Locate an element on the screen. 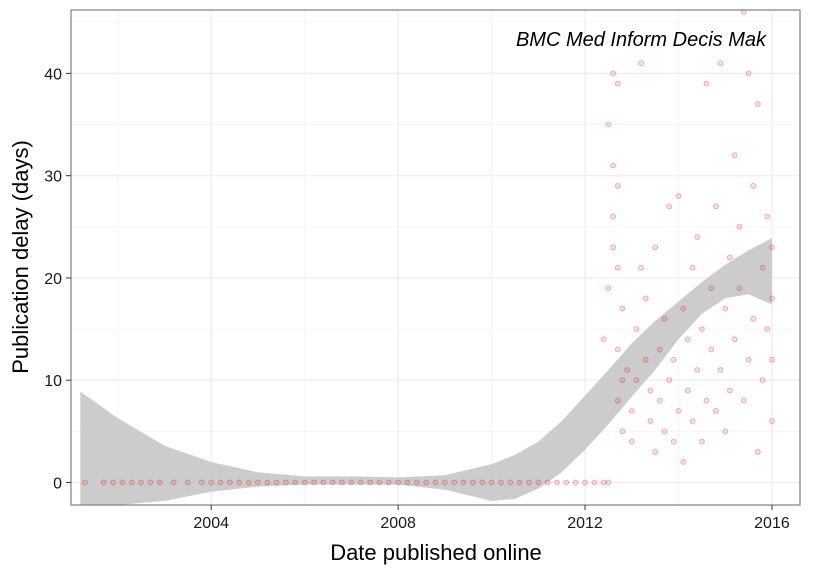 The width and height of the screenshot is (825, 570). y-axis-title: Publication delay (days) is located at coordinates (20, 257).